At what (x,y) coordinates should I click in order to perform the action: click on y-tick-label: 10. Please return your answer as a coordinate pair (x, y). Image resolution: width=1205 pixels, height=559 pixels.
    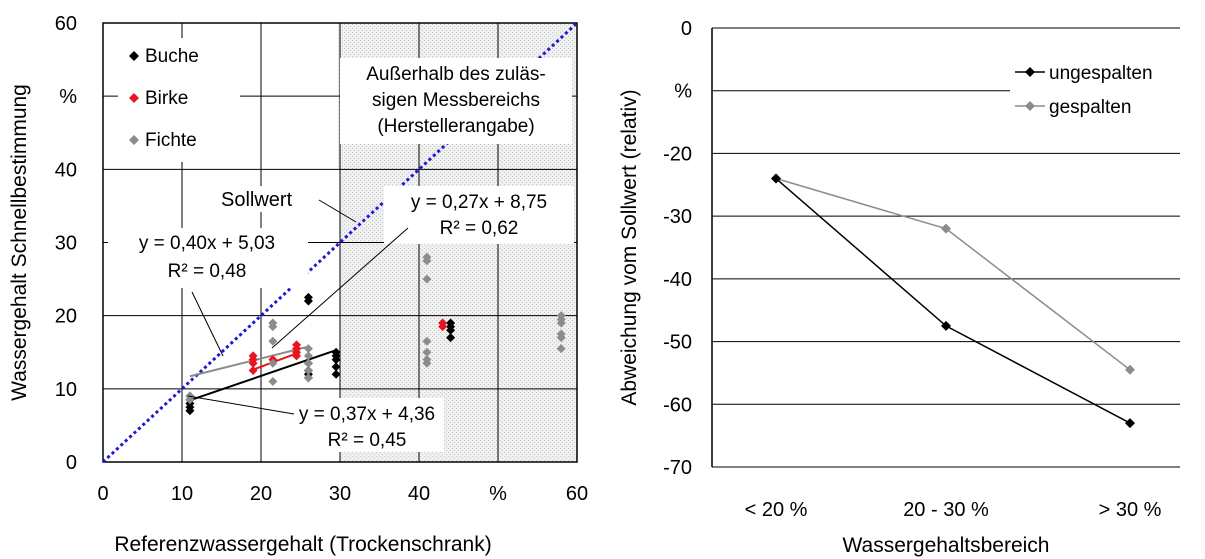
    Looking at the image, I should click on (66, 390).